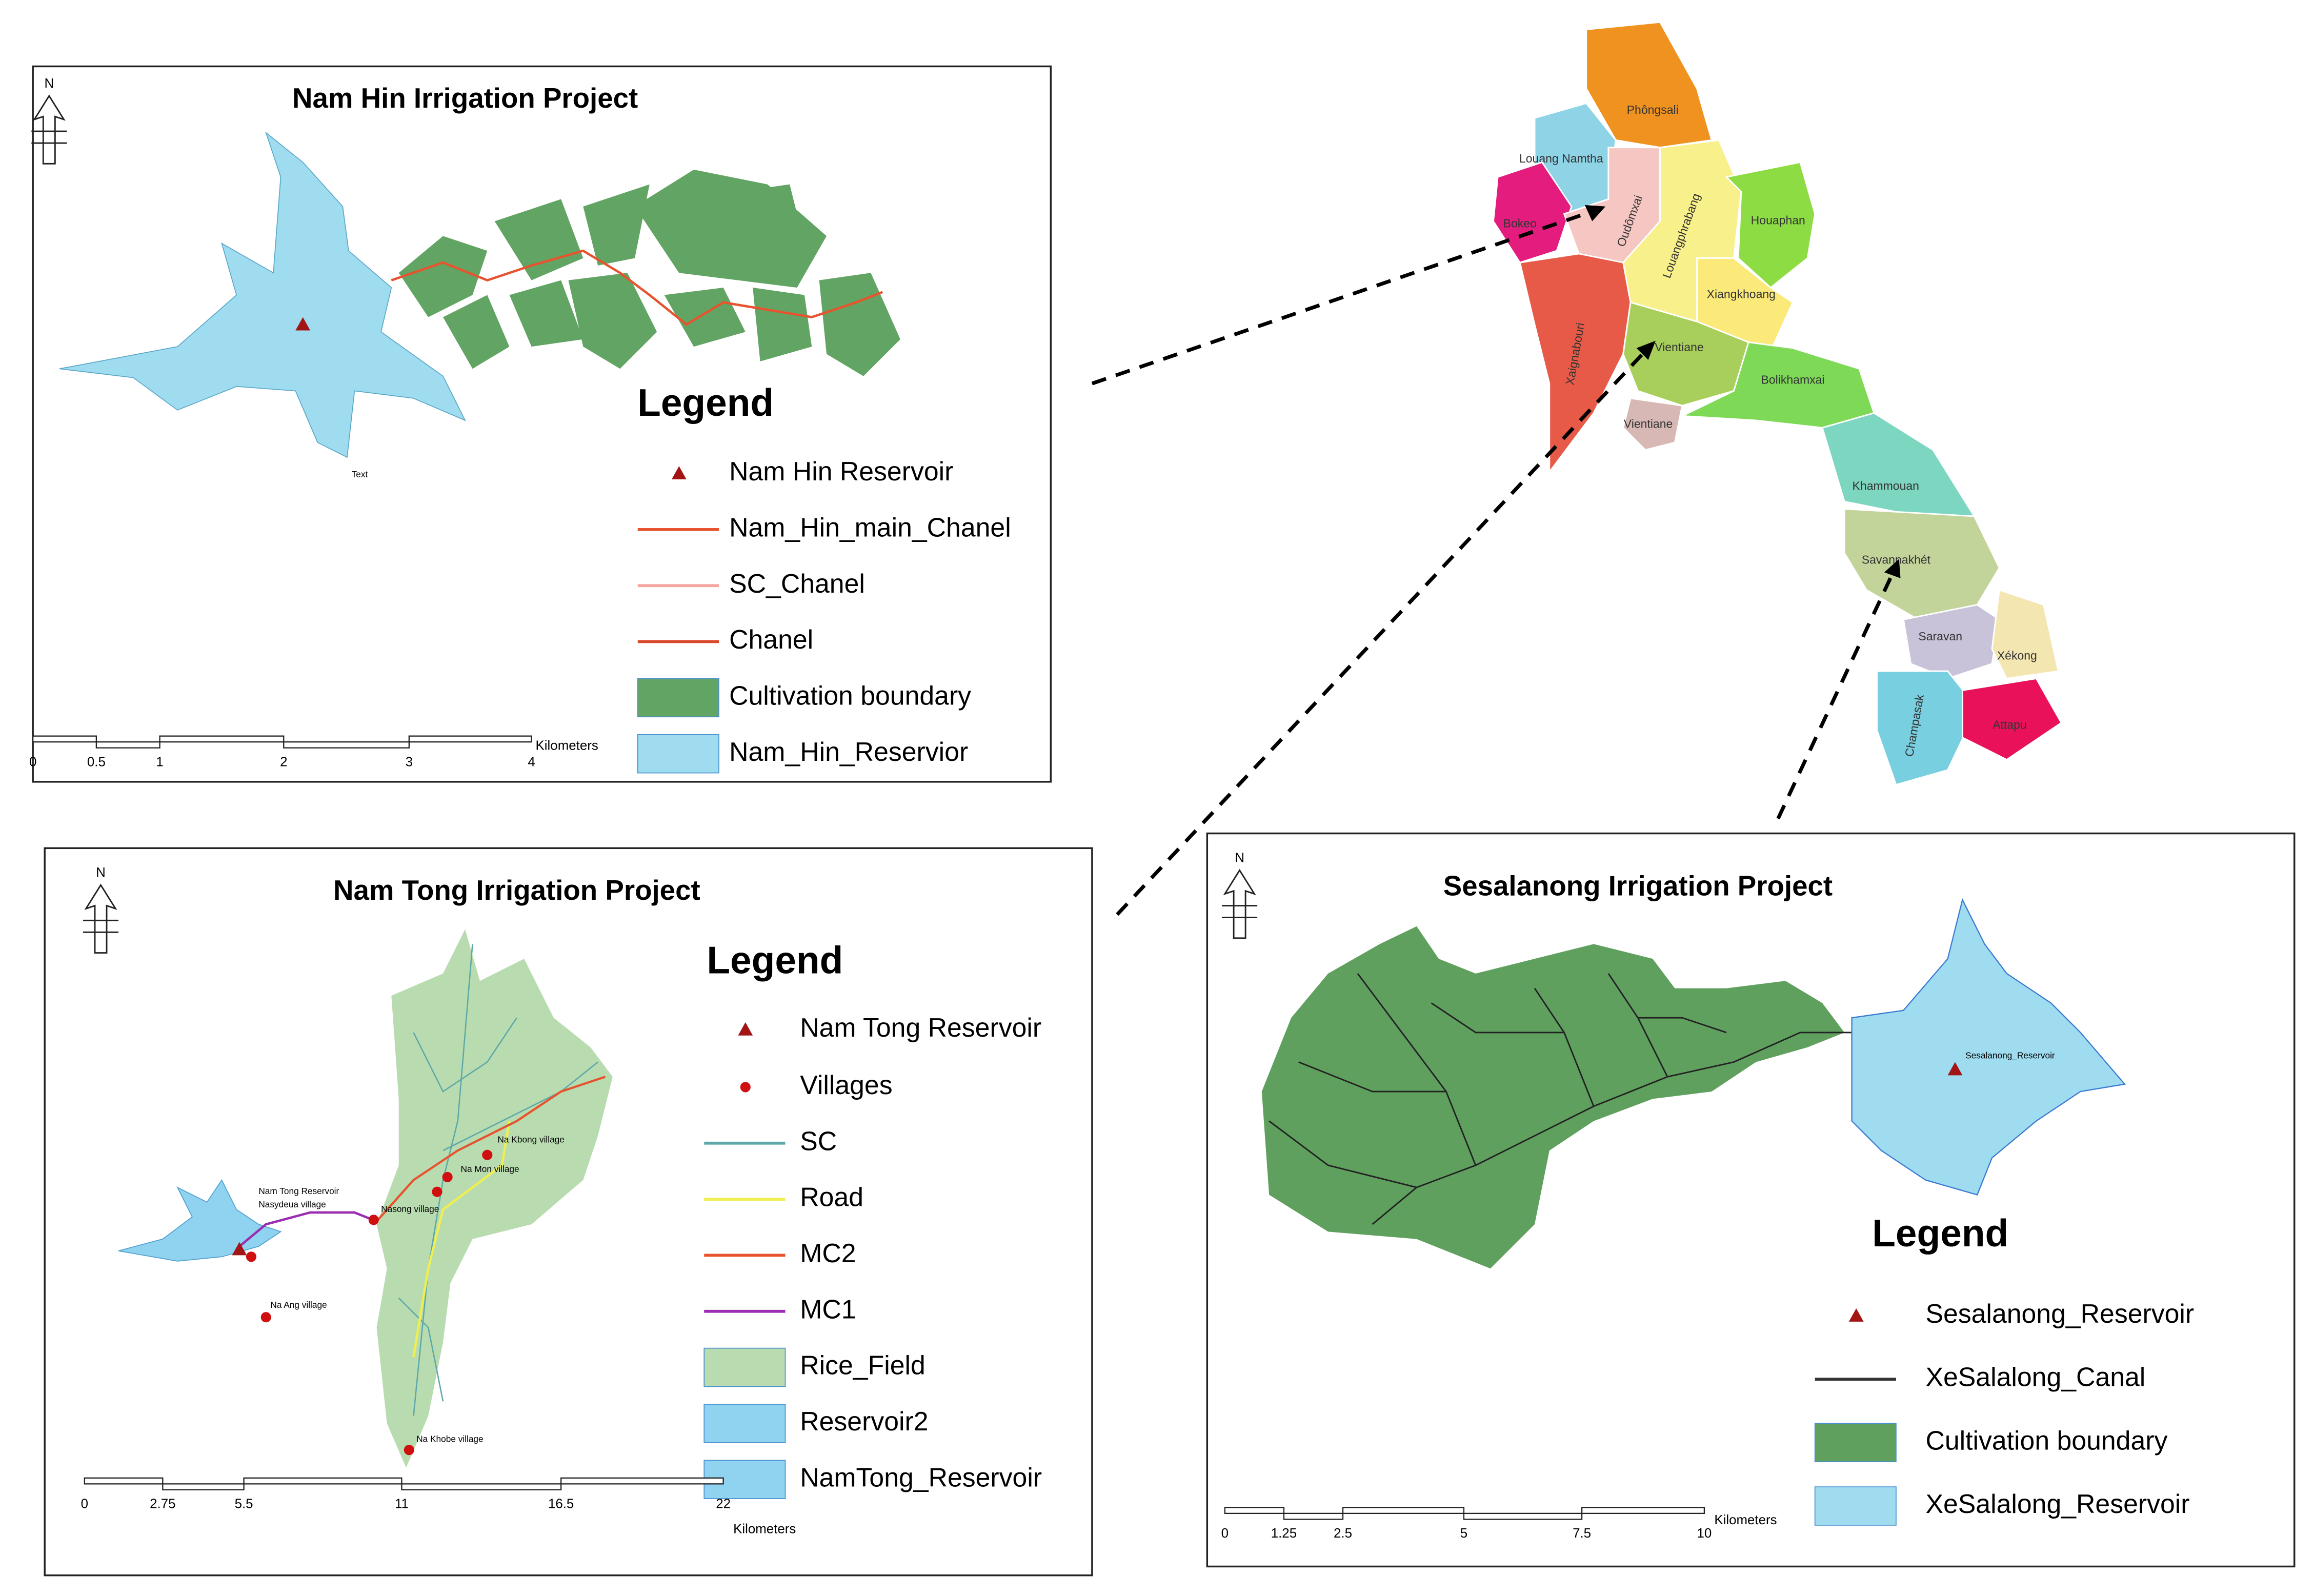 This screenshot has width=2314, height=1596. I want to click on scale-unit: Kilometers, so click(1745, 1520).